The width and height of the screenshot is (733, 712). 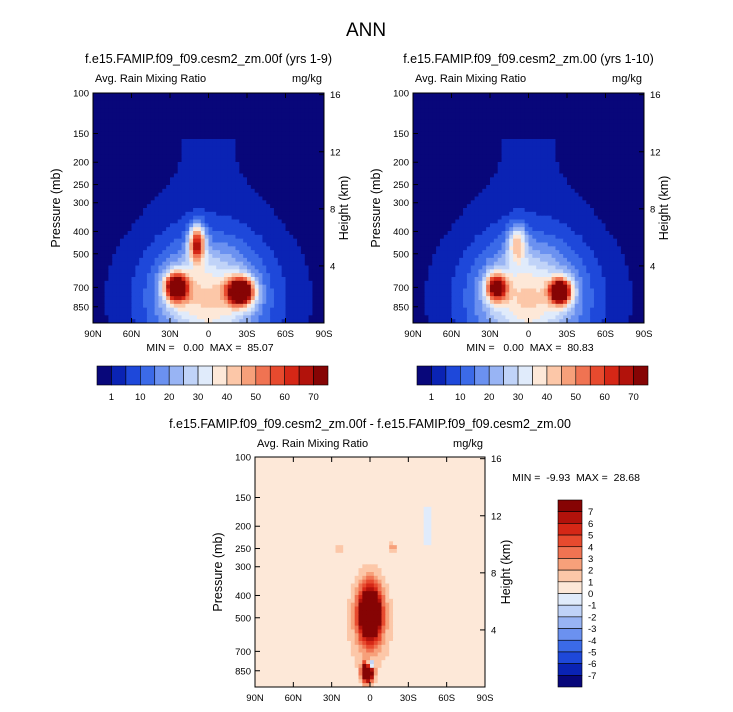 What do you see at coordinates (332, 266) in the screenshot?
I see `y2-tick-label: 4` at bounding box center [332, 266].